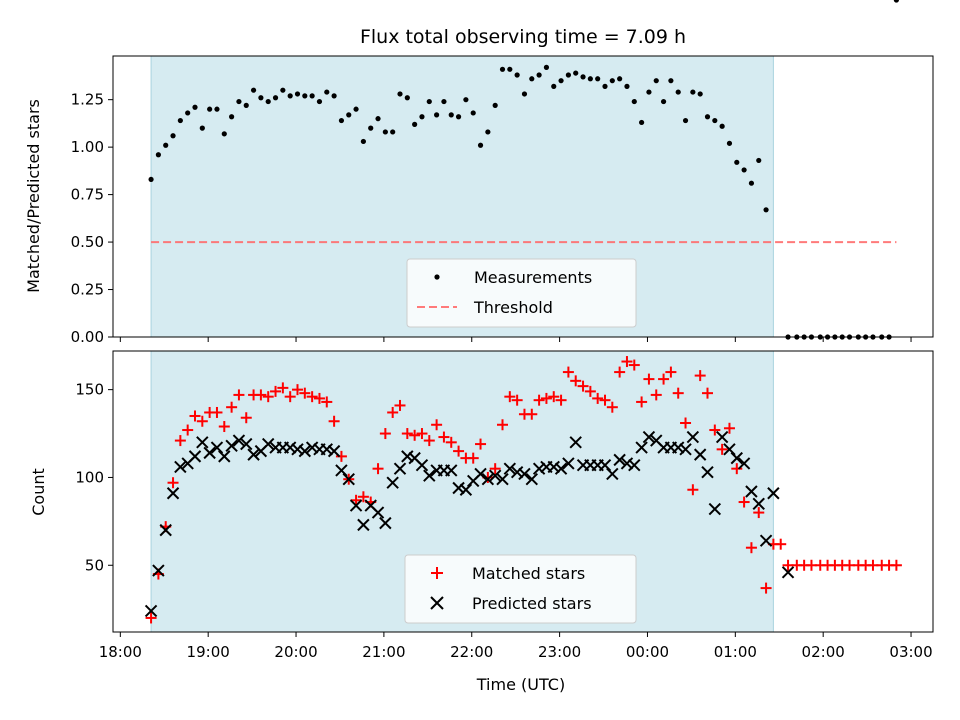 This screenshot has height=720, width=960. What do you see at coordinates (89, 390) in the screenshot?
I see `y-tick-label: 150` at bounding box center [89, 390].